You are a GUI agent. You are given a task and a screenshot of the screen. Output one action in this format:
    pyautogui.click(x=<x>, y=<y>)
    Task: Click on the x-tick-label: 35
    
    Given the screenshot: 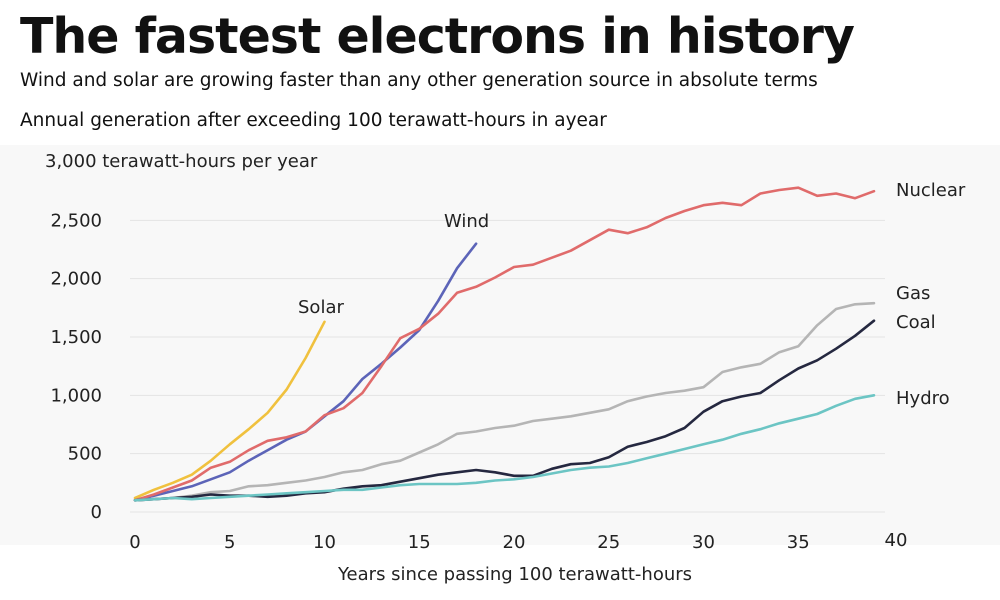 What is the action you would take?
    pyautogui.click(x=798, y=542)
    